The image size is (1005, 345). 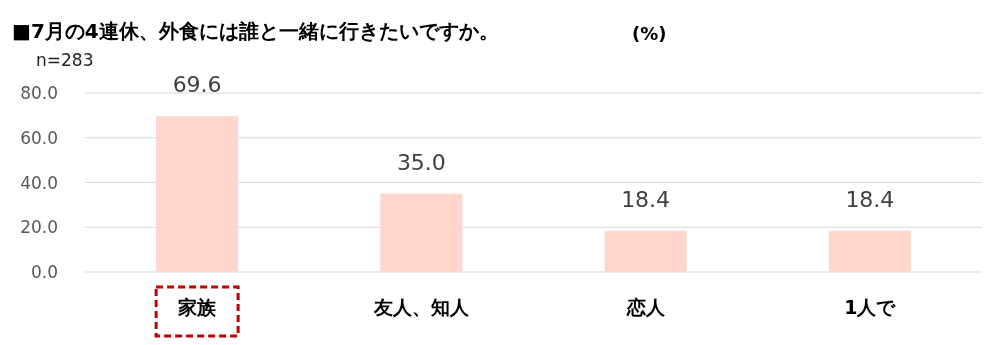 I want to click on x-tick-label: 家族, so click(x=197, y=307).